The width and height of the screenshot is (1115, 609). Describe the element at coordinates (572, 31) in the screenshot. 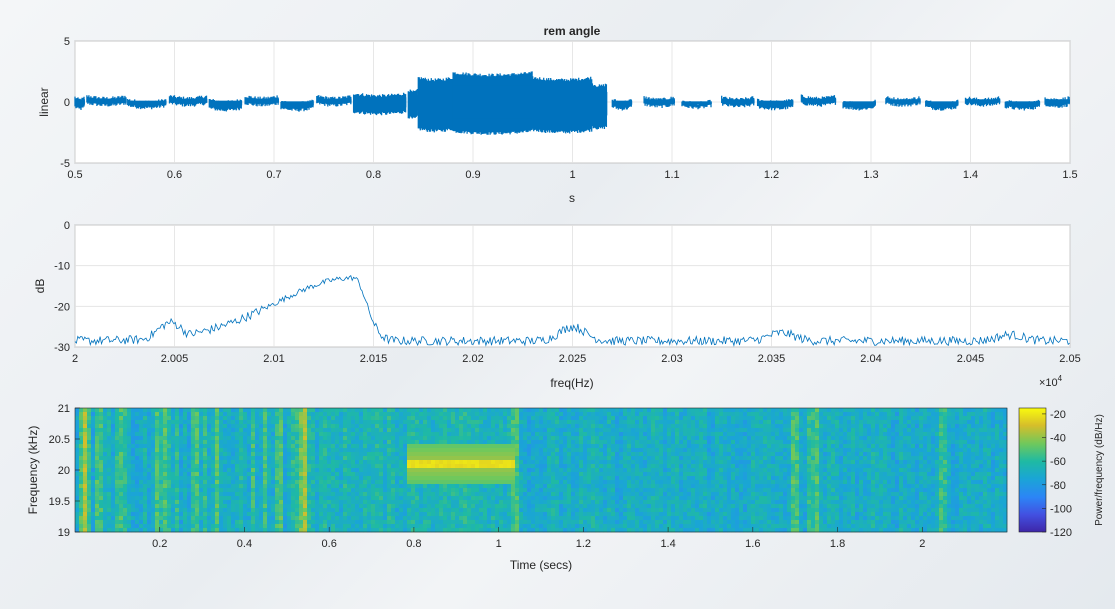

I see `time-series-title: rem angle` at that location.